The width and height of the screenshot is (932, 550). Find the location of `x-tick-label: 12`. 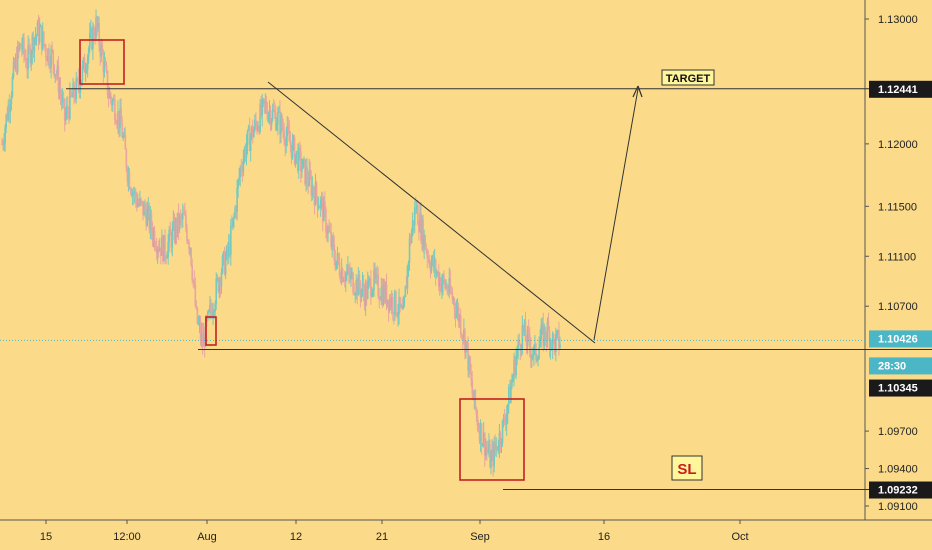

x-tick-label: 12 is located at coordinates (296, 537).